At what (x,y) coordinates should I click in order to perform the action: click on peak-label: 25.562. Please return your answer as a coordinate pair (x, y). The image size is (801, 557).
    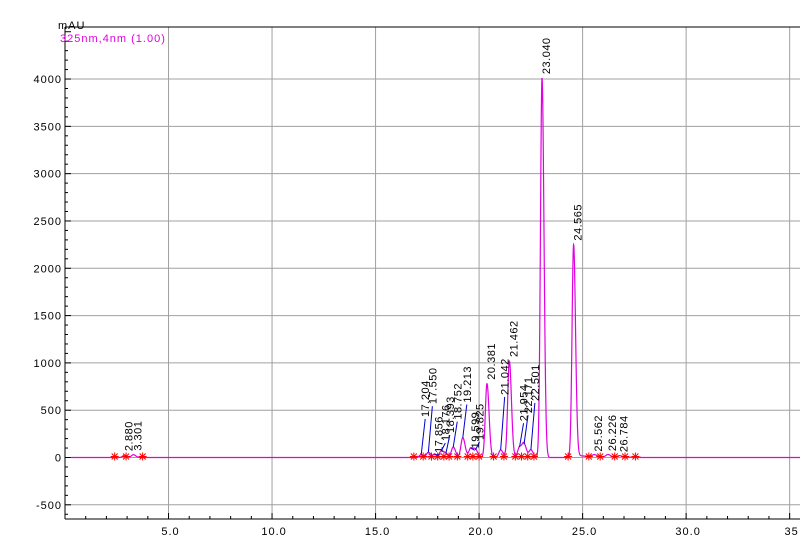
    Looking at the image, I should click on (599, 433).